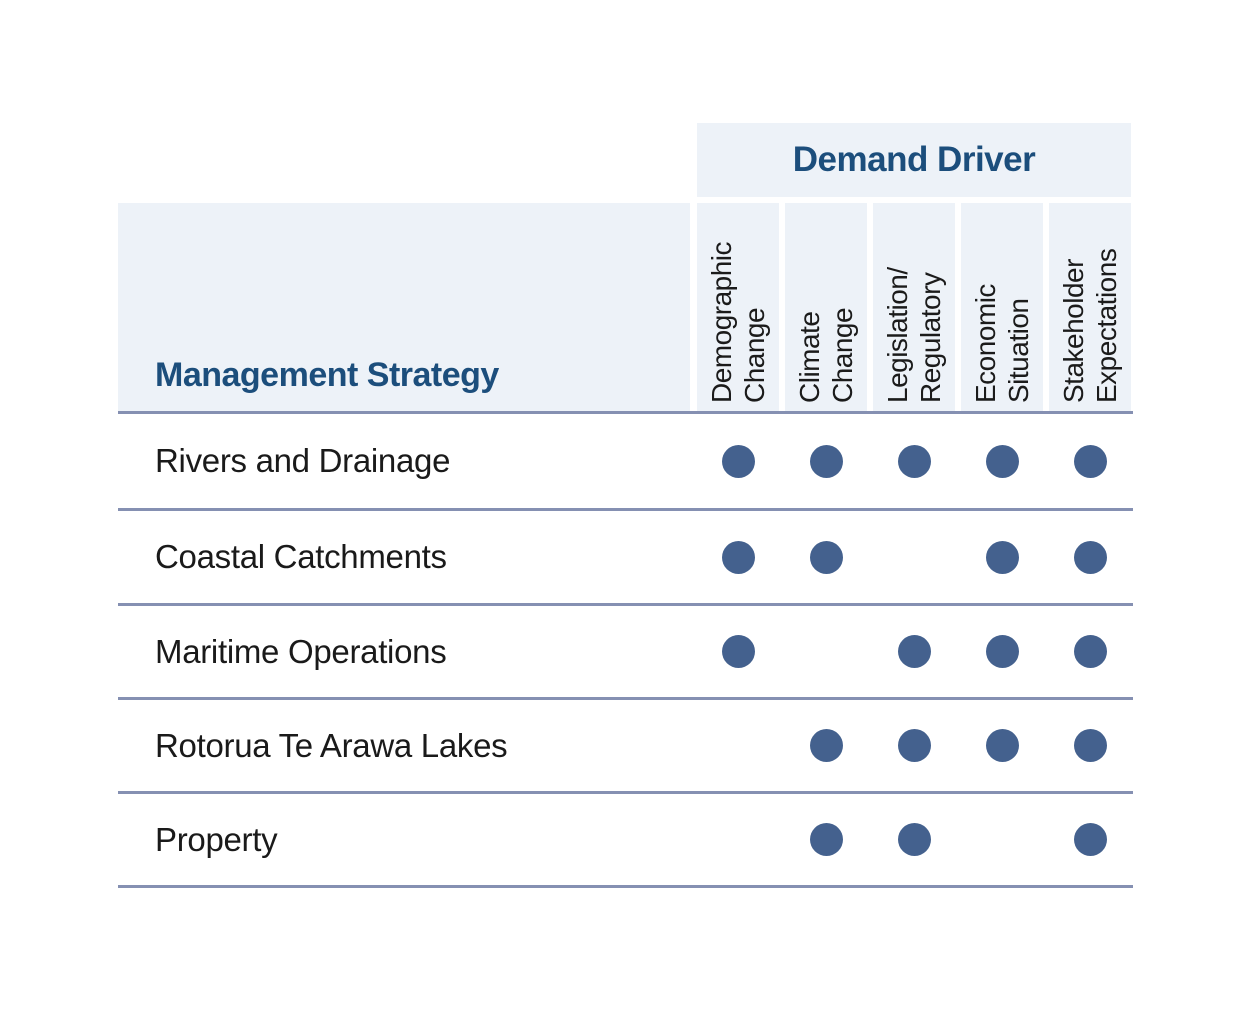  I want to click on row-coastal-catchments: Coastal Catchments, so click(625, 557).